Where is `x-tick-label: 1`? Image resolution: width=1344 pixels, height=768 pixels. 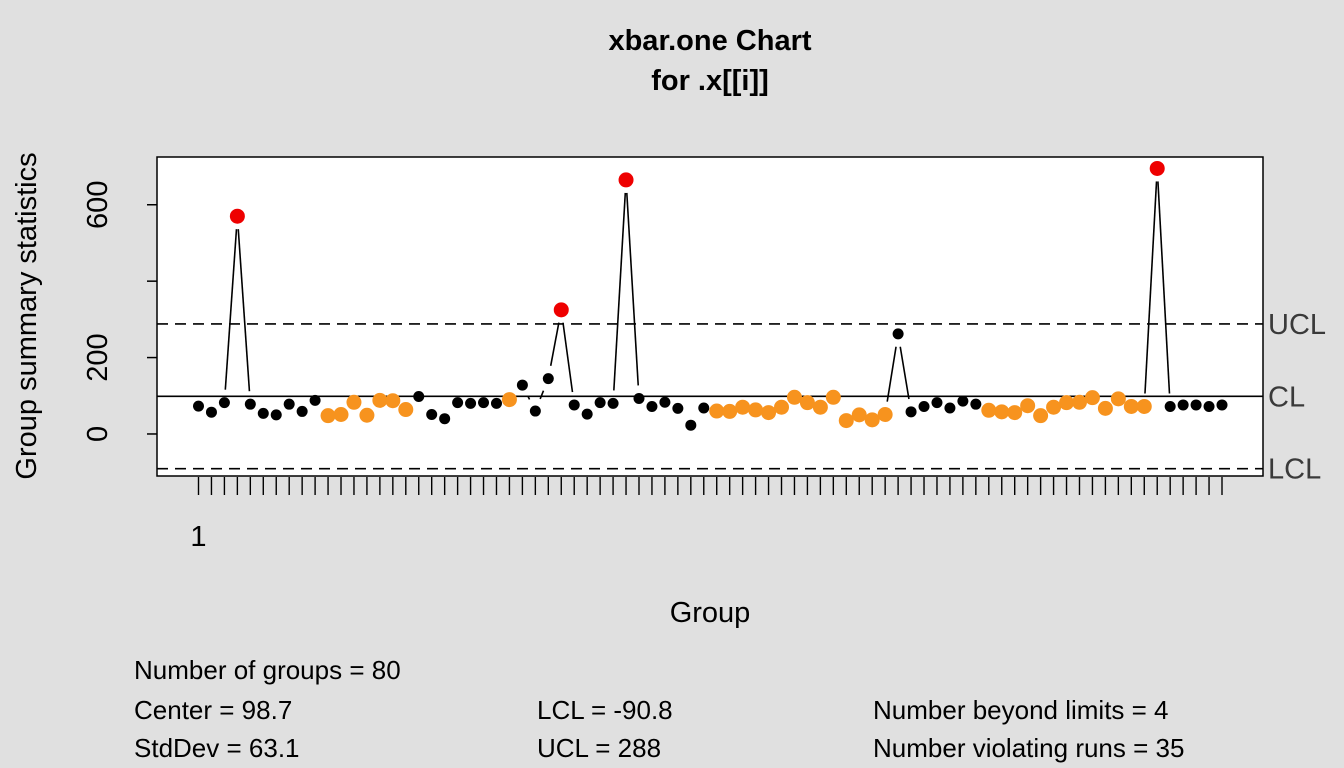 x-tick-label: 1 is located at coordinates (198, 537).